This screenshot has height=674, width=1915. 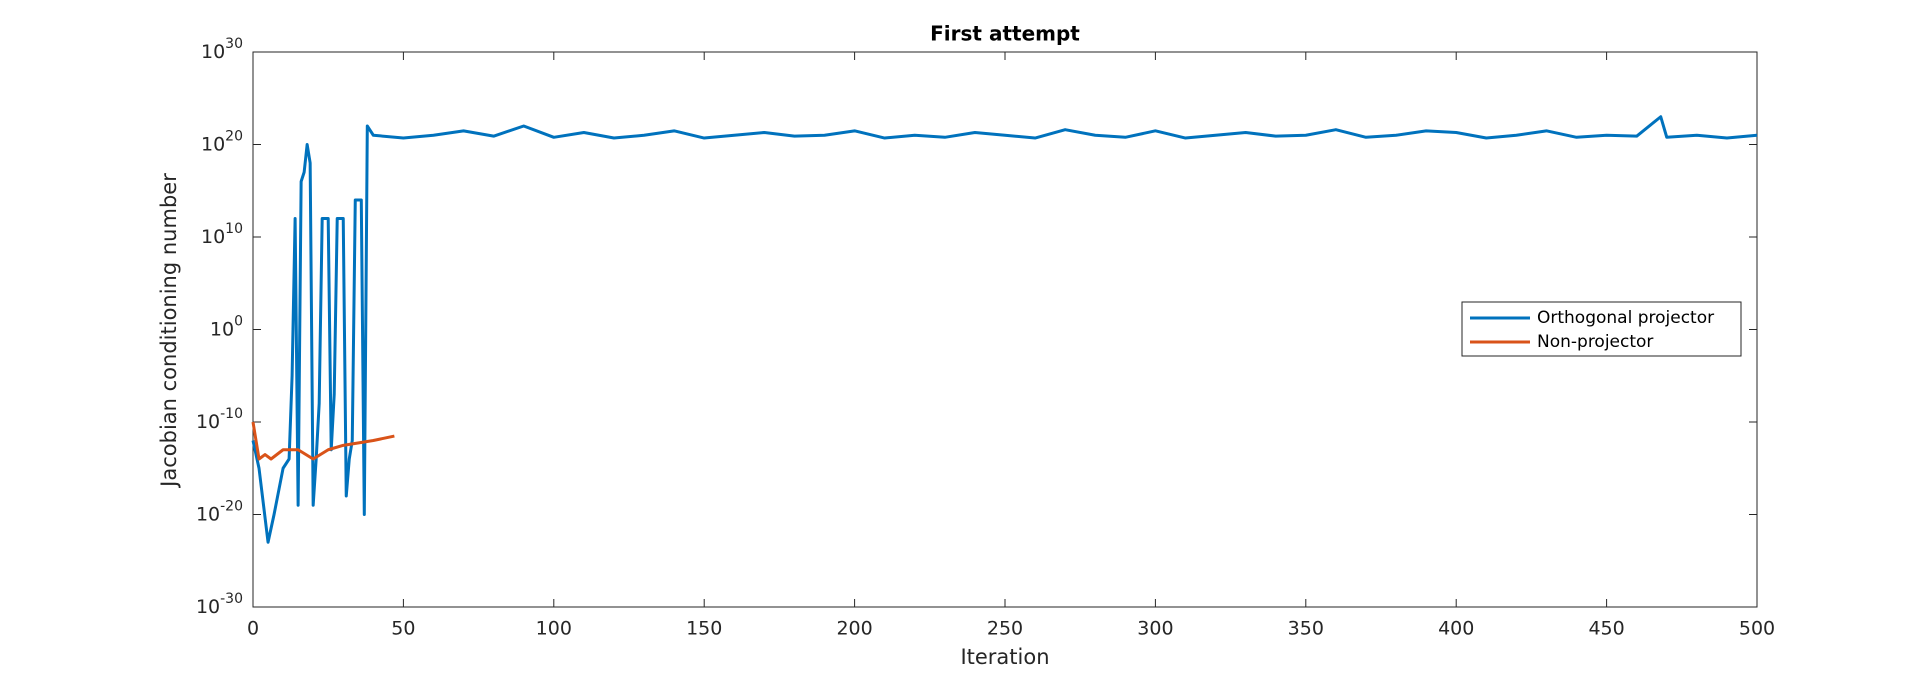 I want to click on legend, so click(x=1601, y=329).